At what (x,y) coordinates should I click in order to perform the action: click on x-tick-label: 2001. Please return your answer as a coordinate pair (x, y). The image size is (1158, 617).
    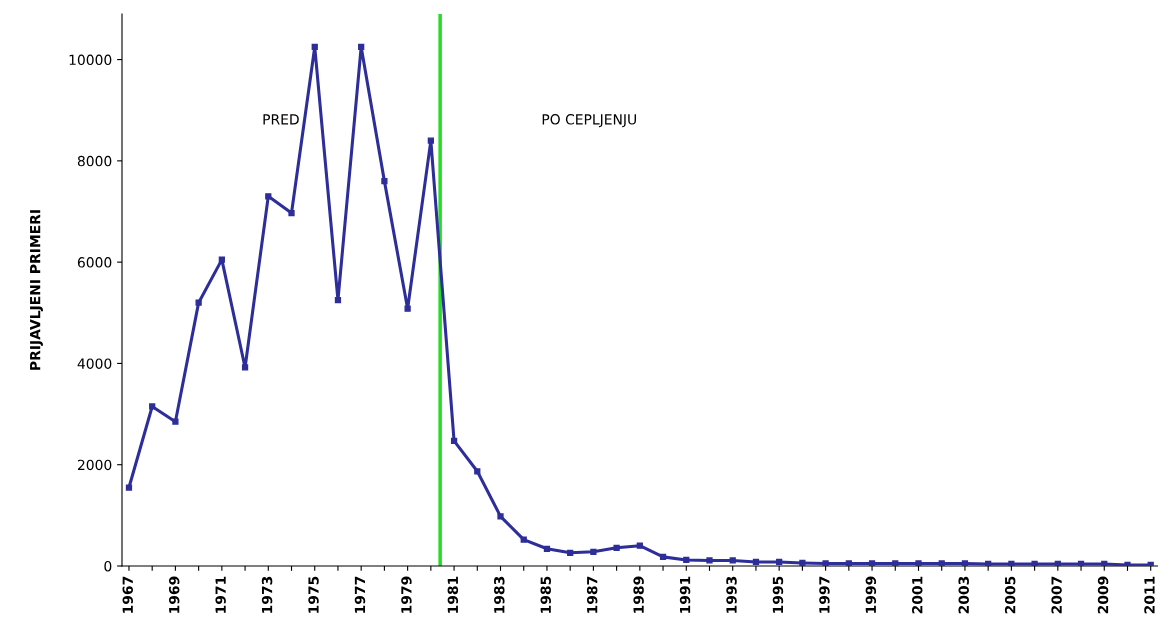
    Looking at the image, I should click on (917, 595).